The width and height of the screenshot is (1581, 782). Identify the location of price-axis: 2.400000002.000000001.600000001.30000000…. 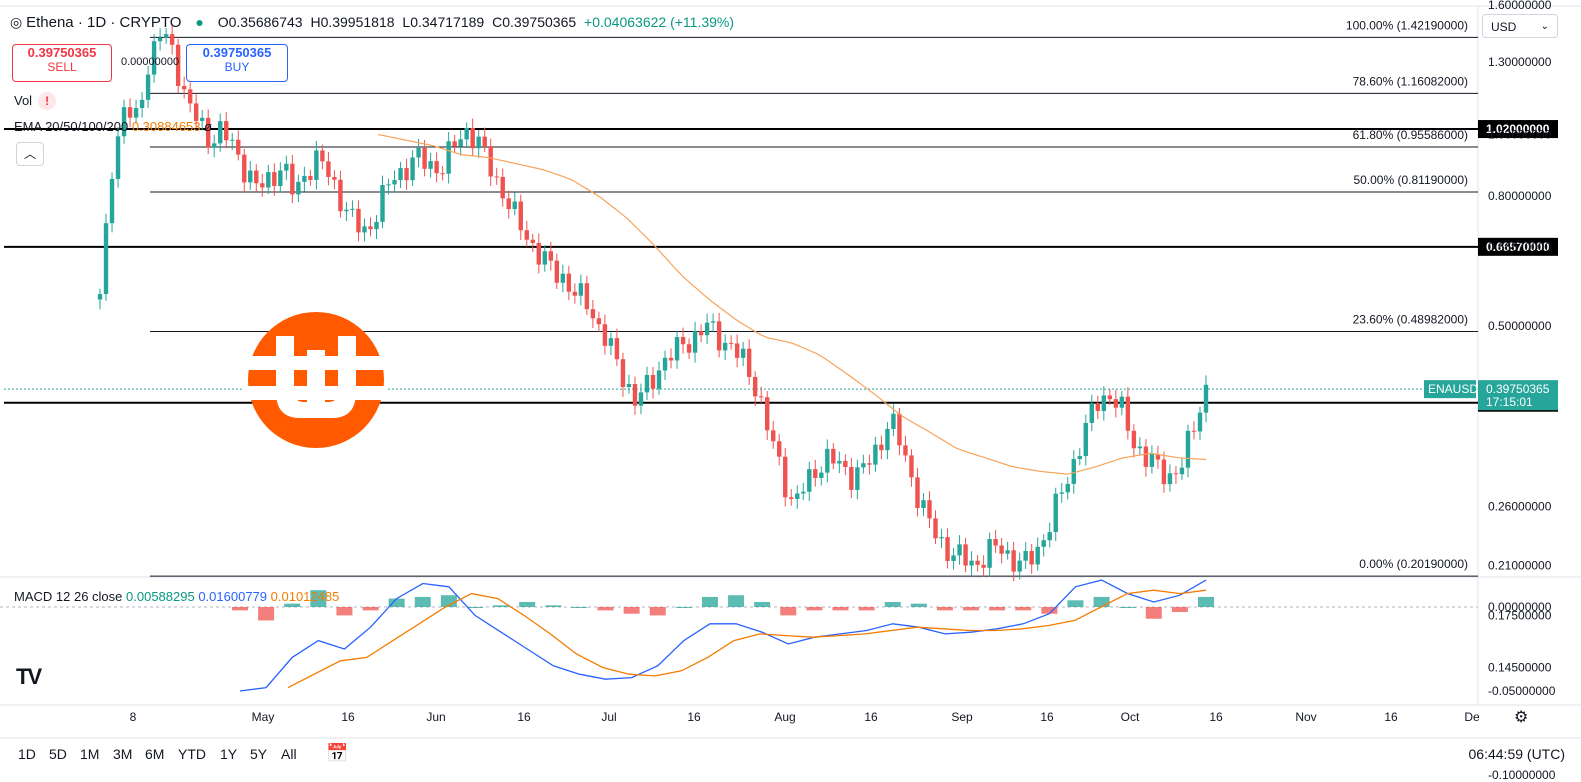
(1522, 391).